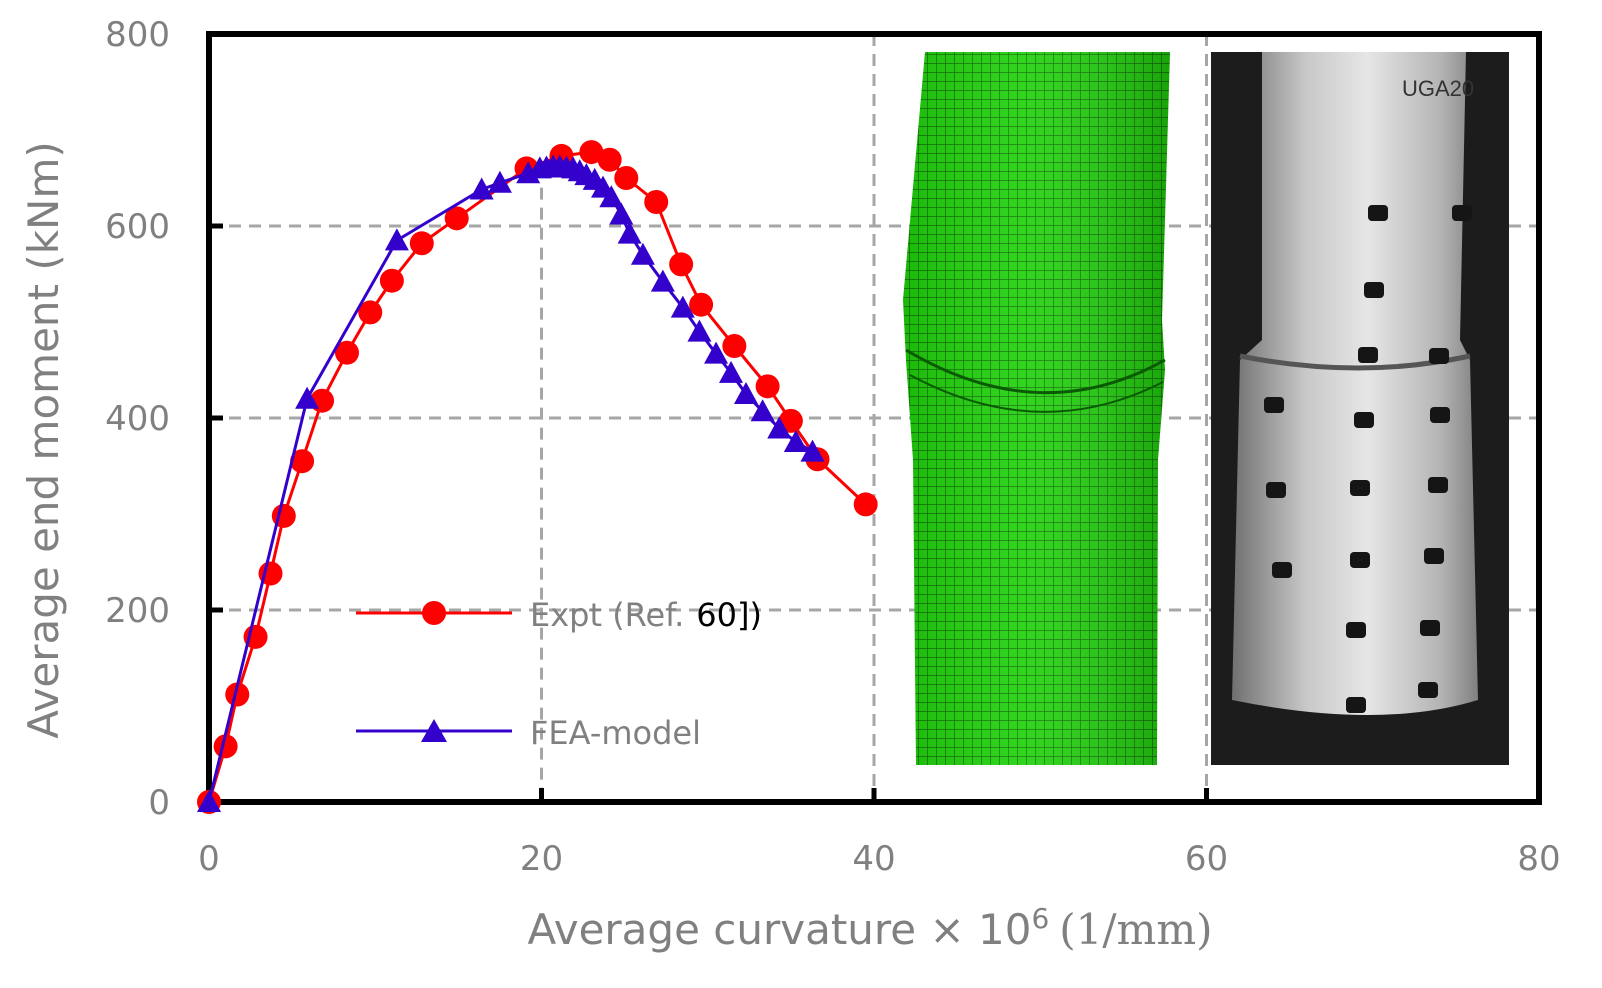 The image size is (1602, 988). I want to click on x-tick-labels: 0 20 40 60 80, so click(879, 859).